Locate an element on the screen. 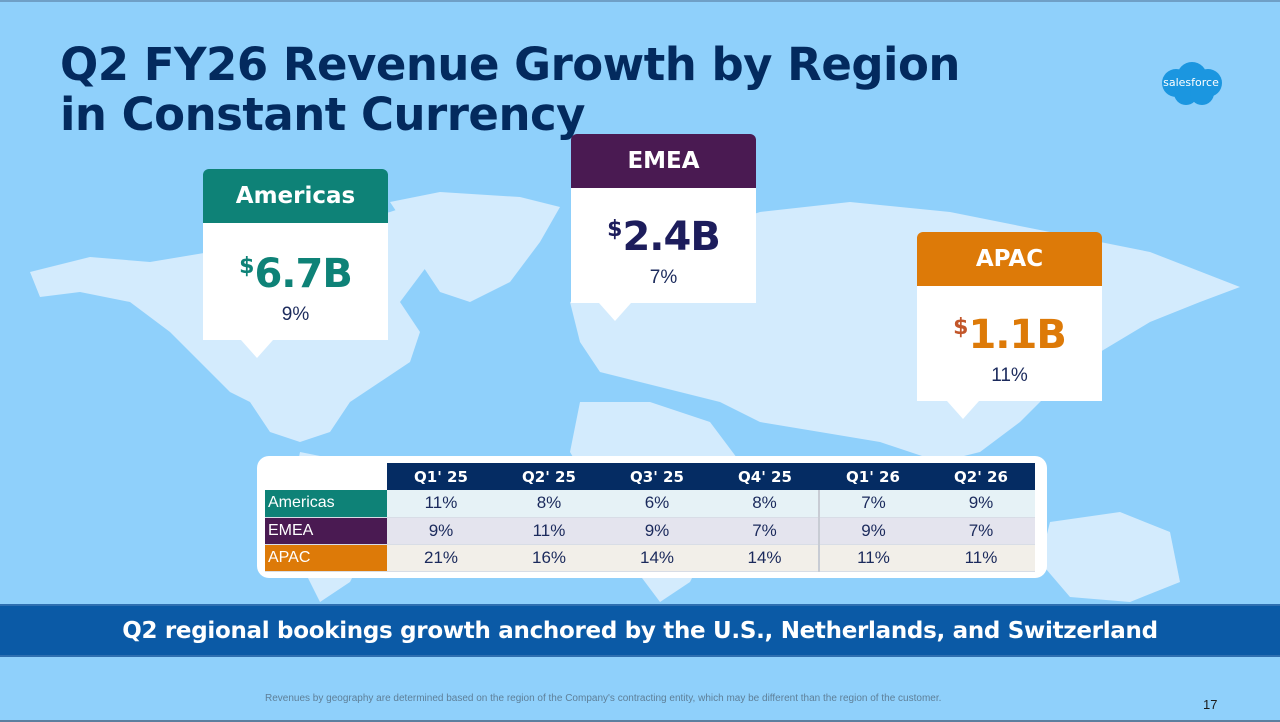 Image resolution: width=1280 pixels, height=722 pixels. logo-text: salesforce is located at coordinates (1191, 82).